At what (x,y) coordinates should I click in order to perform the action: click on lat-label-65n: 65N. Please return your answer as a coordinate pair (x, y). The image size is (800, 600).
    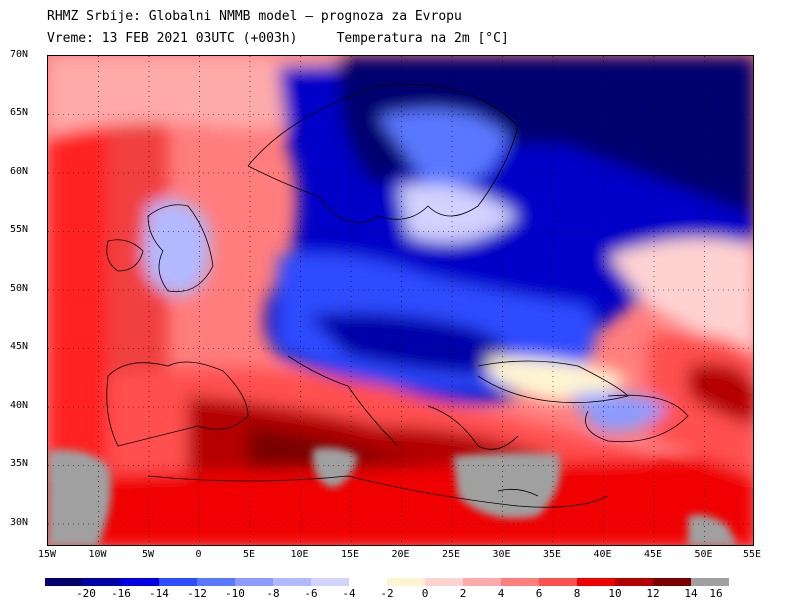
    Looking at the image, I should click on (19, 112).